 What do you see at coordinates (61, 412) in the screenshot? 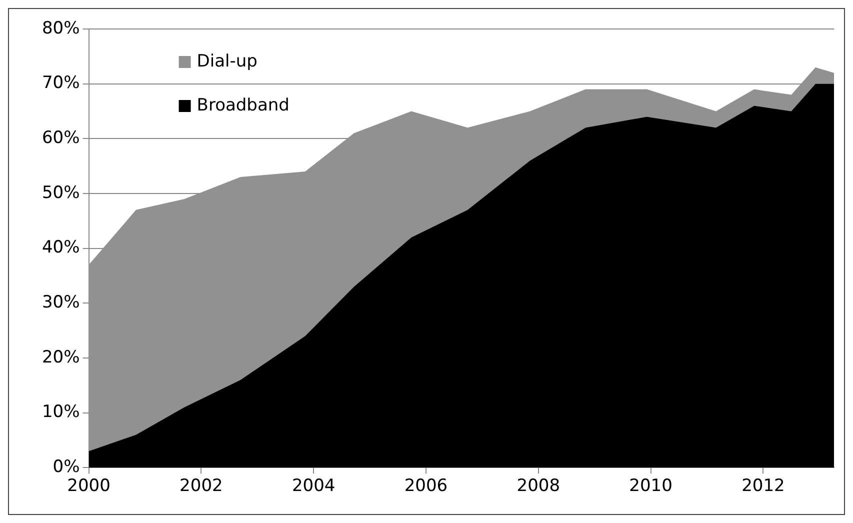
I see `y-tick-label: 10%` at bounding box center [61, 412].